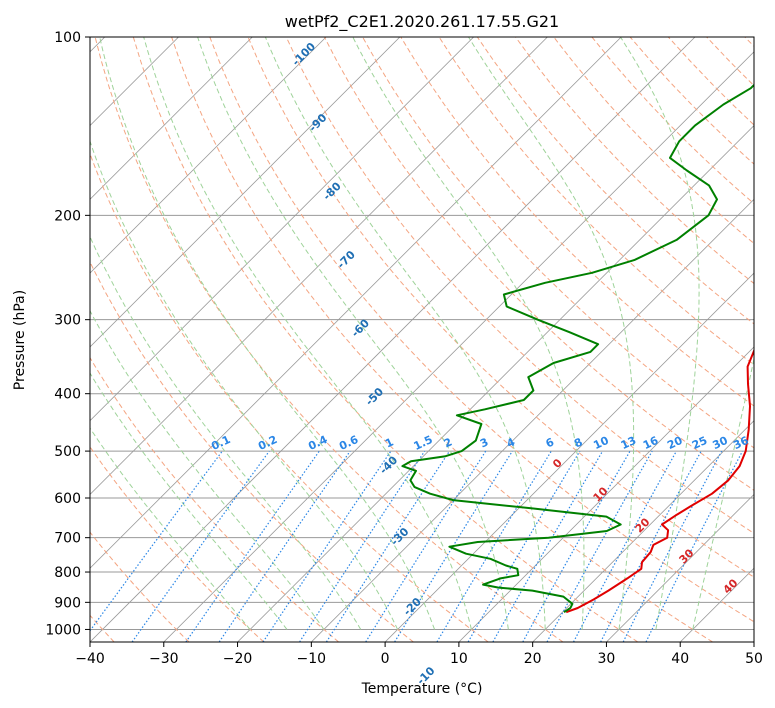  Describe the element at coordinates (680, 659) in the screenshot. I see `x-tick-label: 40` at that location.